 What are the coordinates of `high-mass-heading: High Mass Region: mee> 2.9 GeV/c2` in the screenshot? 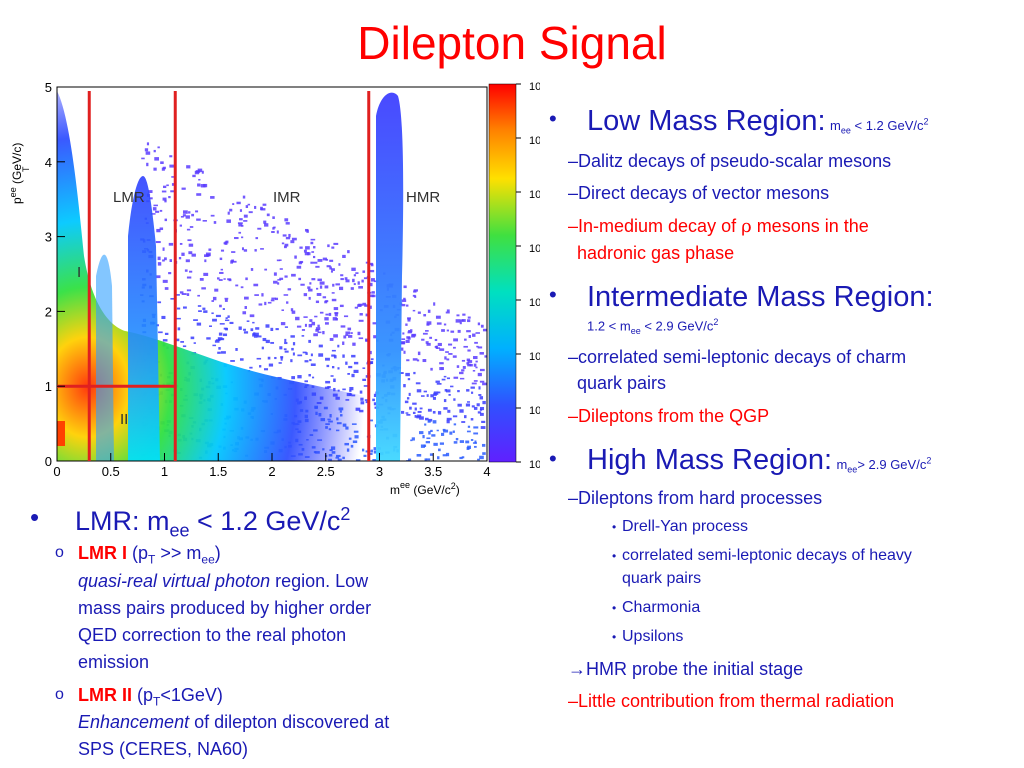 It's located at (759, 460).